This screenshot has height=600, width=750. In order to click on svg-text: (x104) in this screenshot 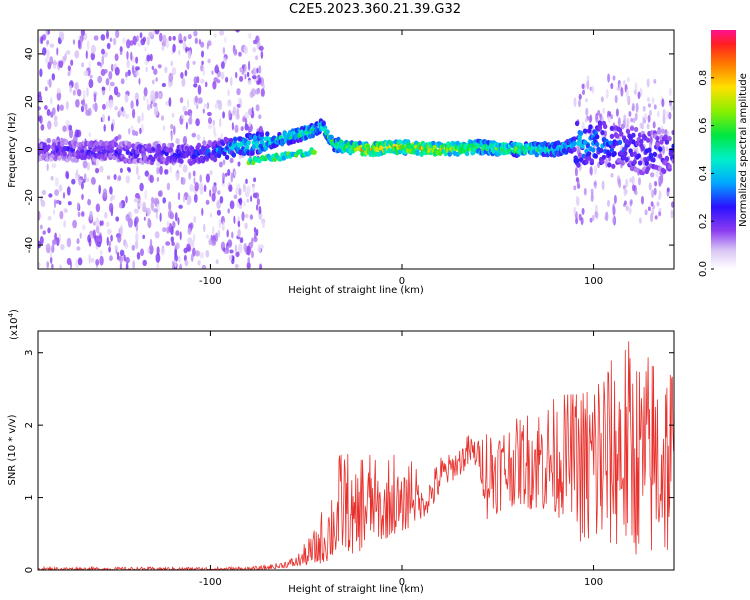, I will do `click(13, 324)`.